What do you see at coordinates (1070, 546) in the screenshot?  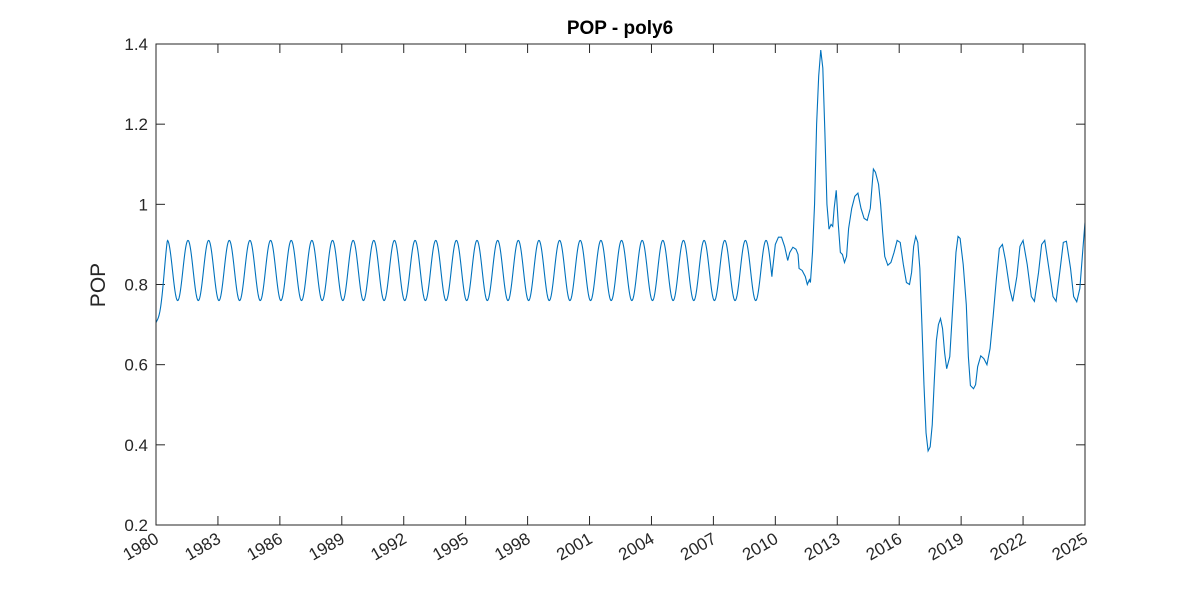 I see `x-tick-label: 2025` at bounding box center [1070, 546].